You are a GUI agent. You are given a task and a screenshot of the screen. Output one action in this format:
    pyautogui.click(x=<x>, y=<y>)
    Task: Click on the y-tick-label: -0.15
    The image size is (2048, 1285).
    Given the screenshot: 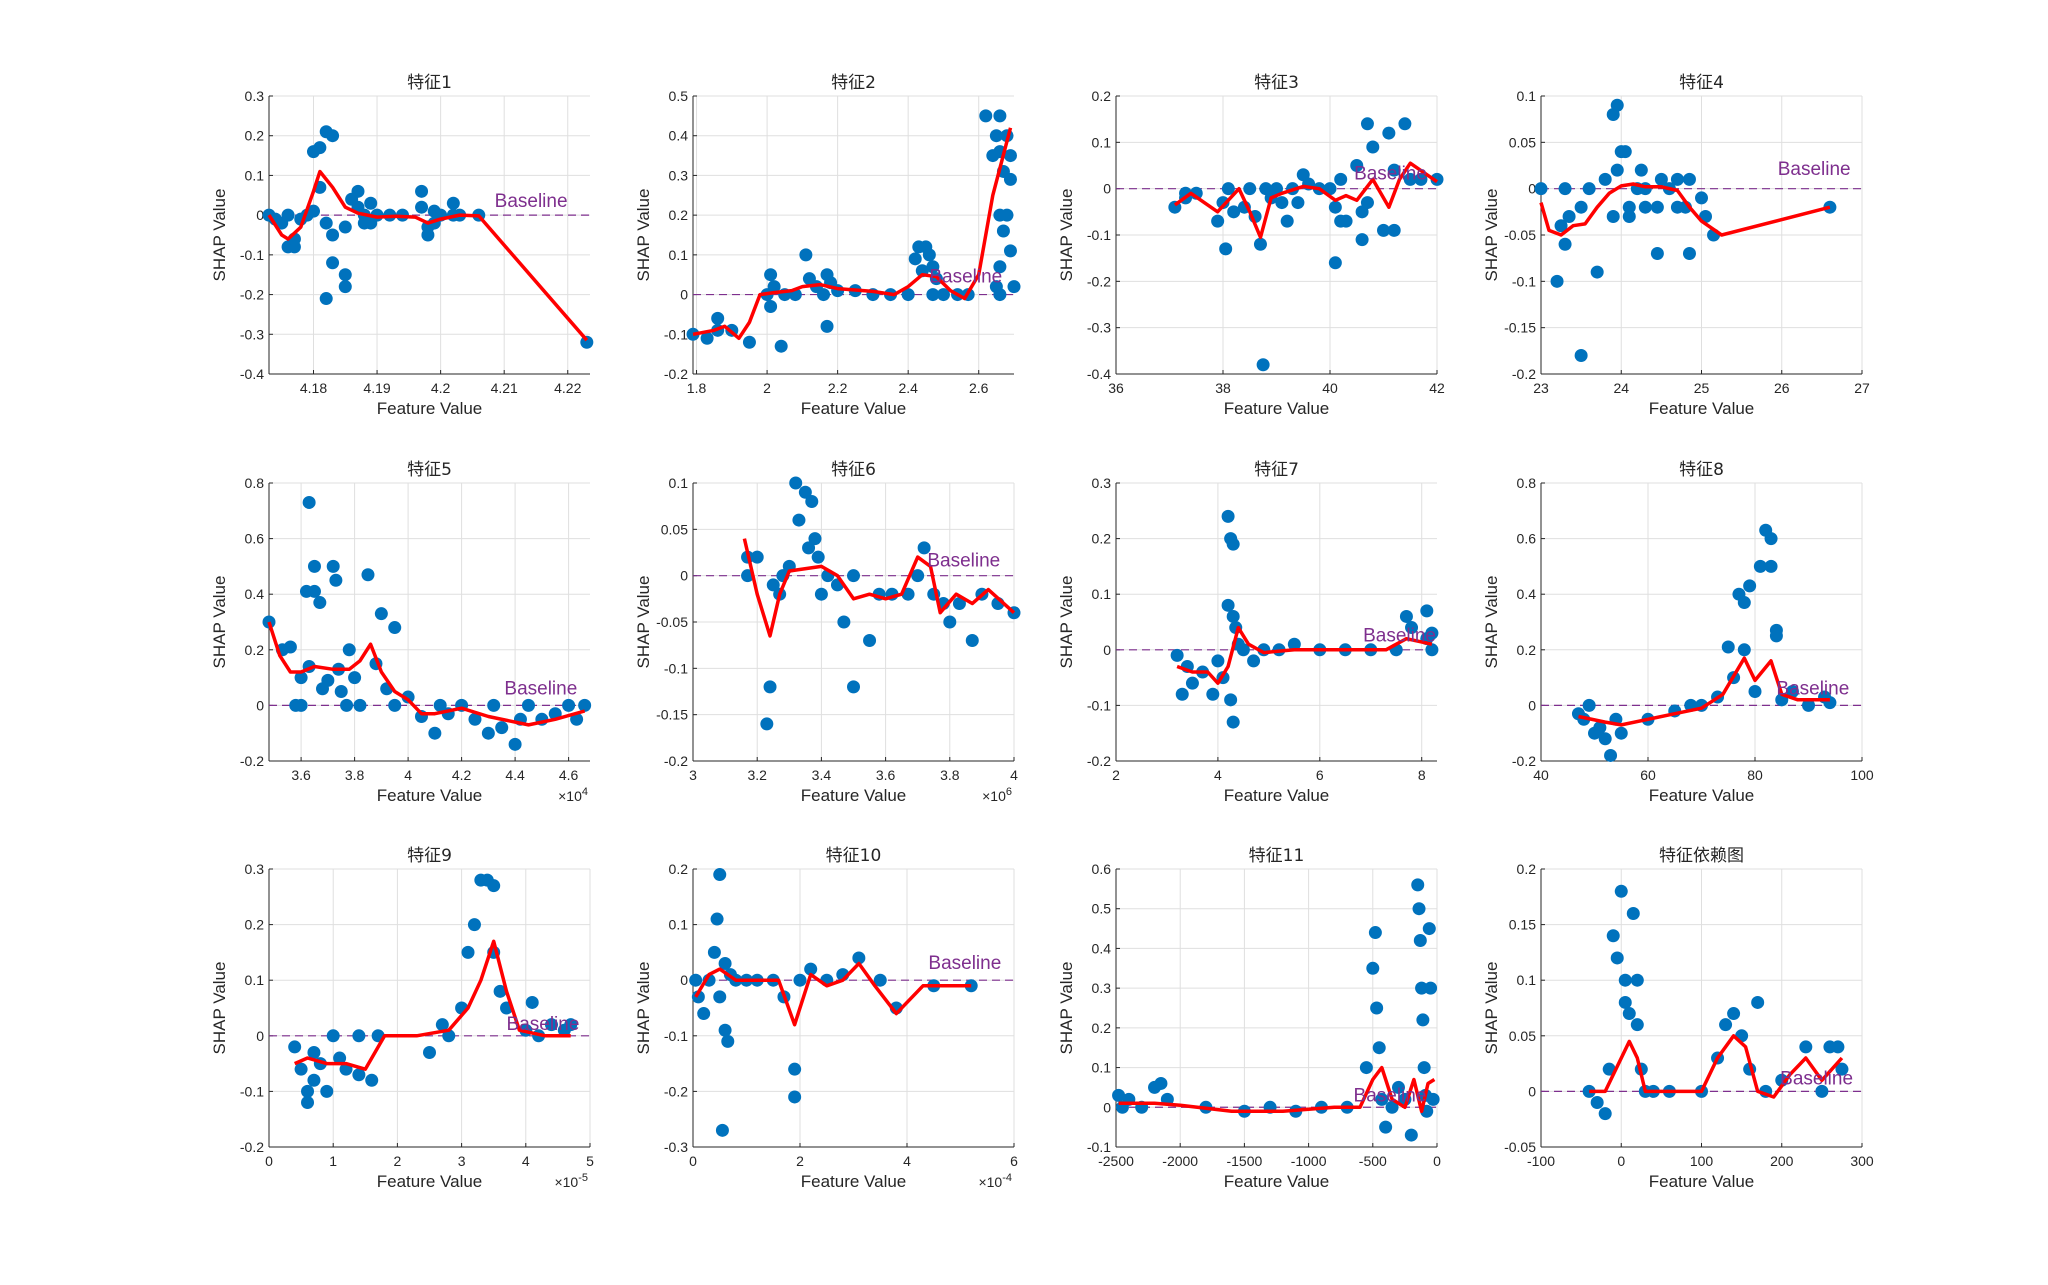 What is the action you would take?
    pyautogui.click(x=1520, y=328)
    